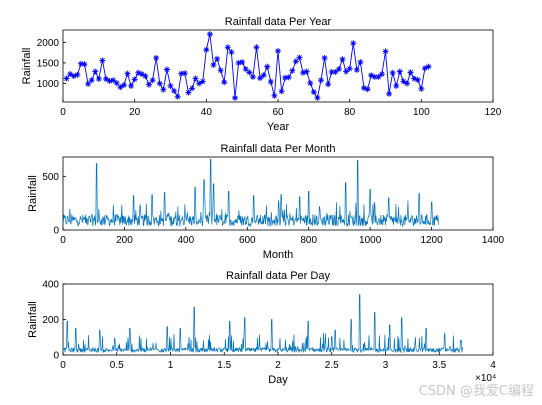  I want to click on y-tick-label: 2000, so click(48, 43).